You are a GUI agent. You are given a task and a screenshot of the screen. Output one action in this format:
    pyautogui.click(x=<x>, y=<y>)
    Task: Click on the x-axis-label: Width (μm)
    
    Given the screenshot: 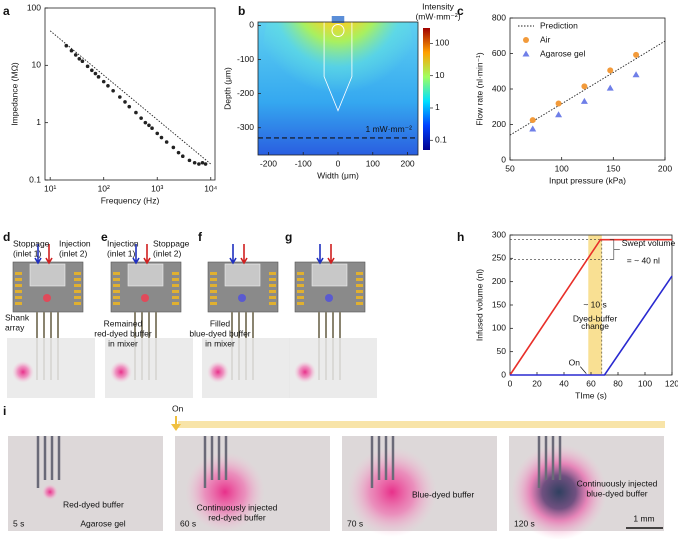 What is the action you would take?
    pyautogui.click(x=338, y=175)
    